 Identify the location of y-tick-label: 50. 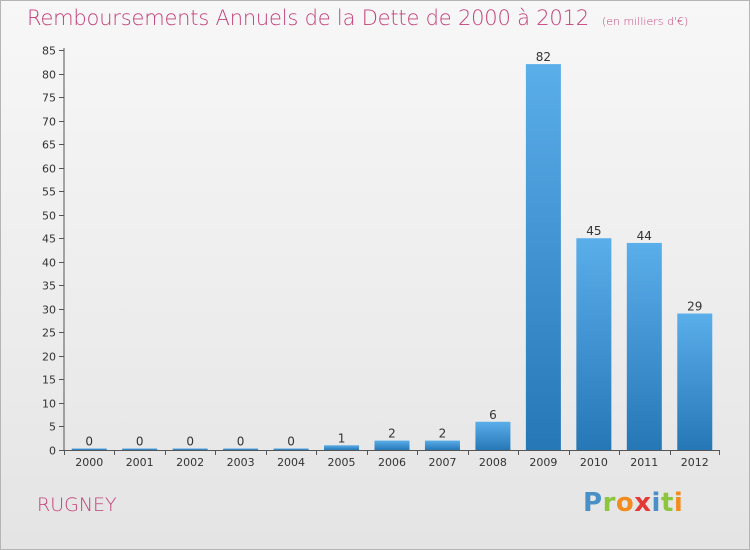
(49, 216).